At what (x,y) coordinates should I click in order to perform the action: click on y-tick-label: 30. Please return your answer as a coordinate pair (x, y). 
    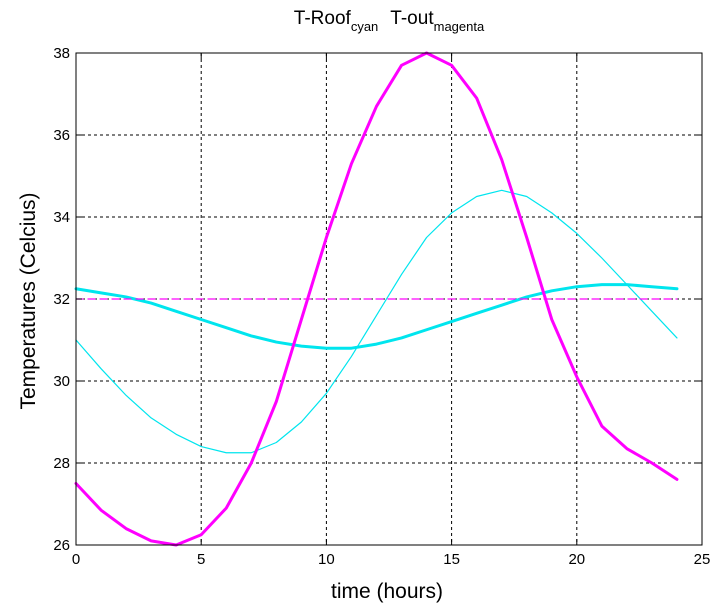
    Looking at the image, I should click on (61, 381).